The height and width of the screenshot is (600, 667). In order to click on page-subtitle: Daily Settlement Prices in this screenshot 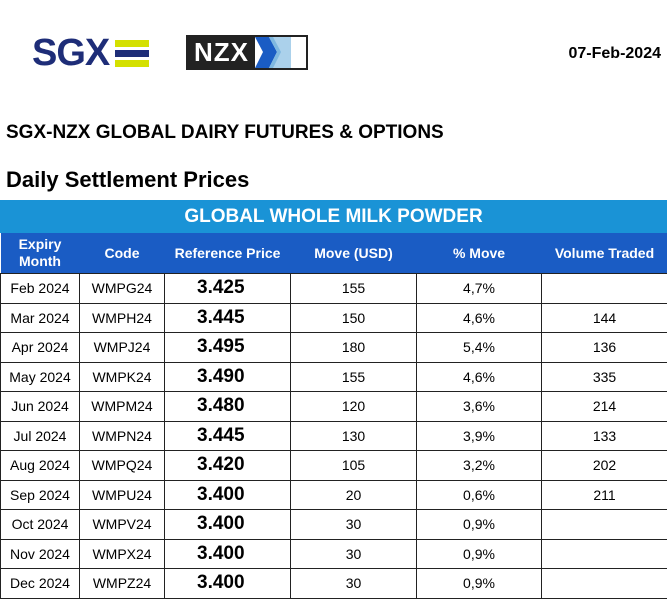, I will do `click(128, 179)`.